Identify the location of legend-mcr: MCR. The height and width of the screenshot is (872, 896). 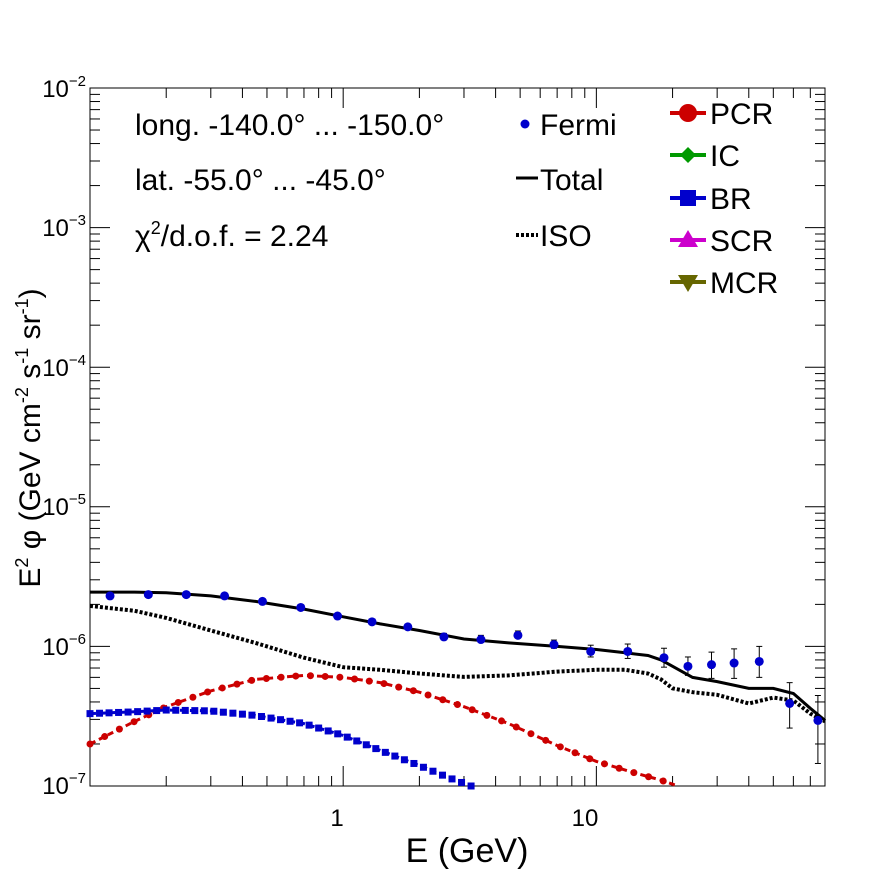
(724, 283).